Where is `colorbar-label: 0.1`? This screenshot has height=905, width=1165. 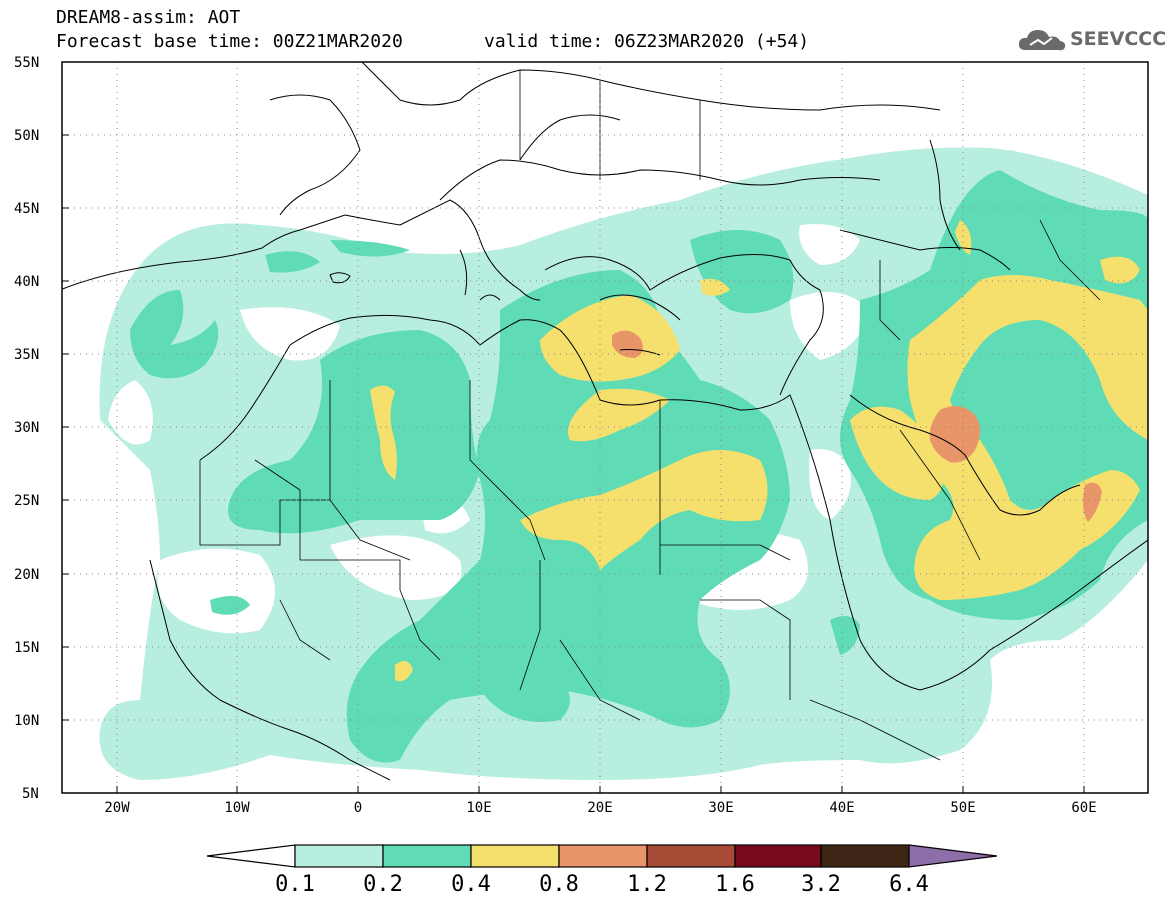
colorbar-label: 0.1 is located at coordinates (295, 884).